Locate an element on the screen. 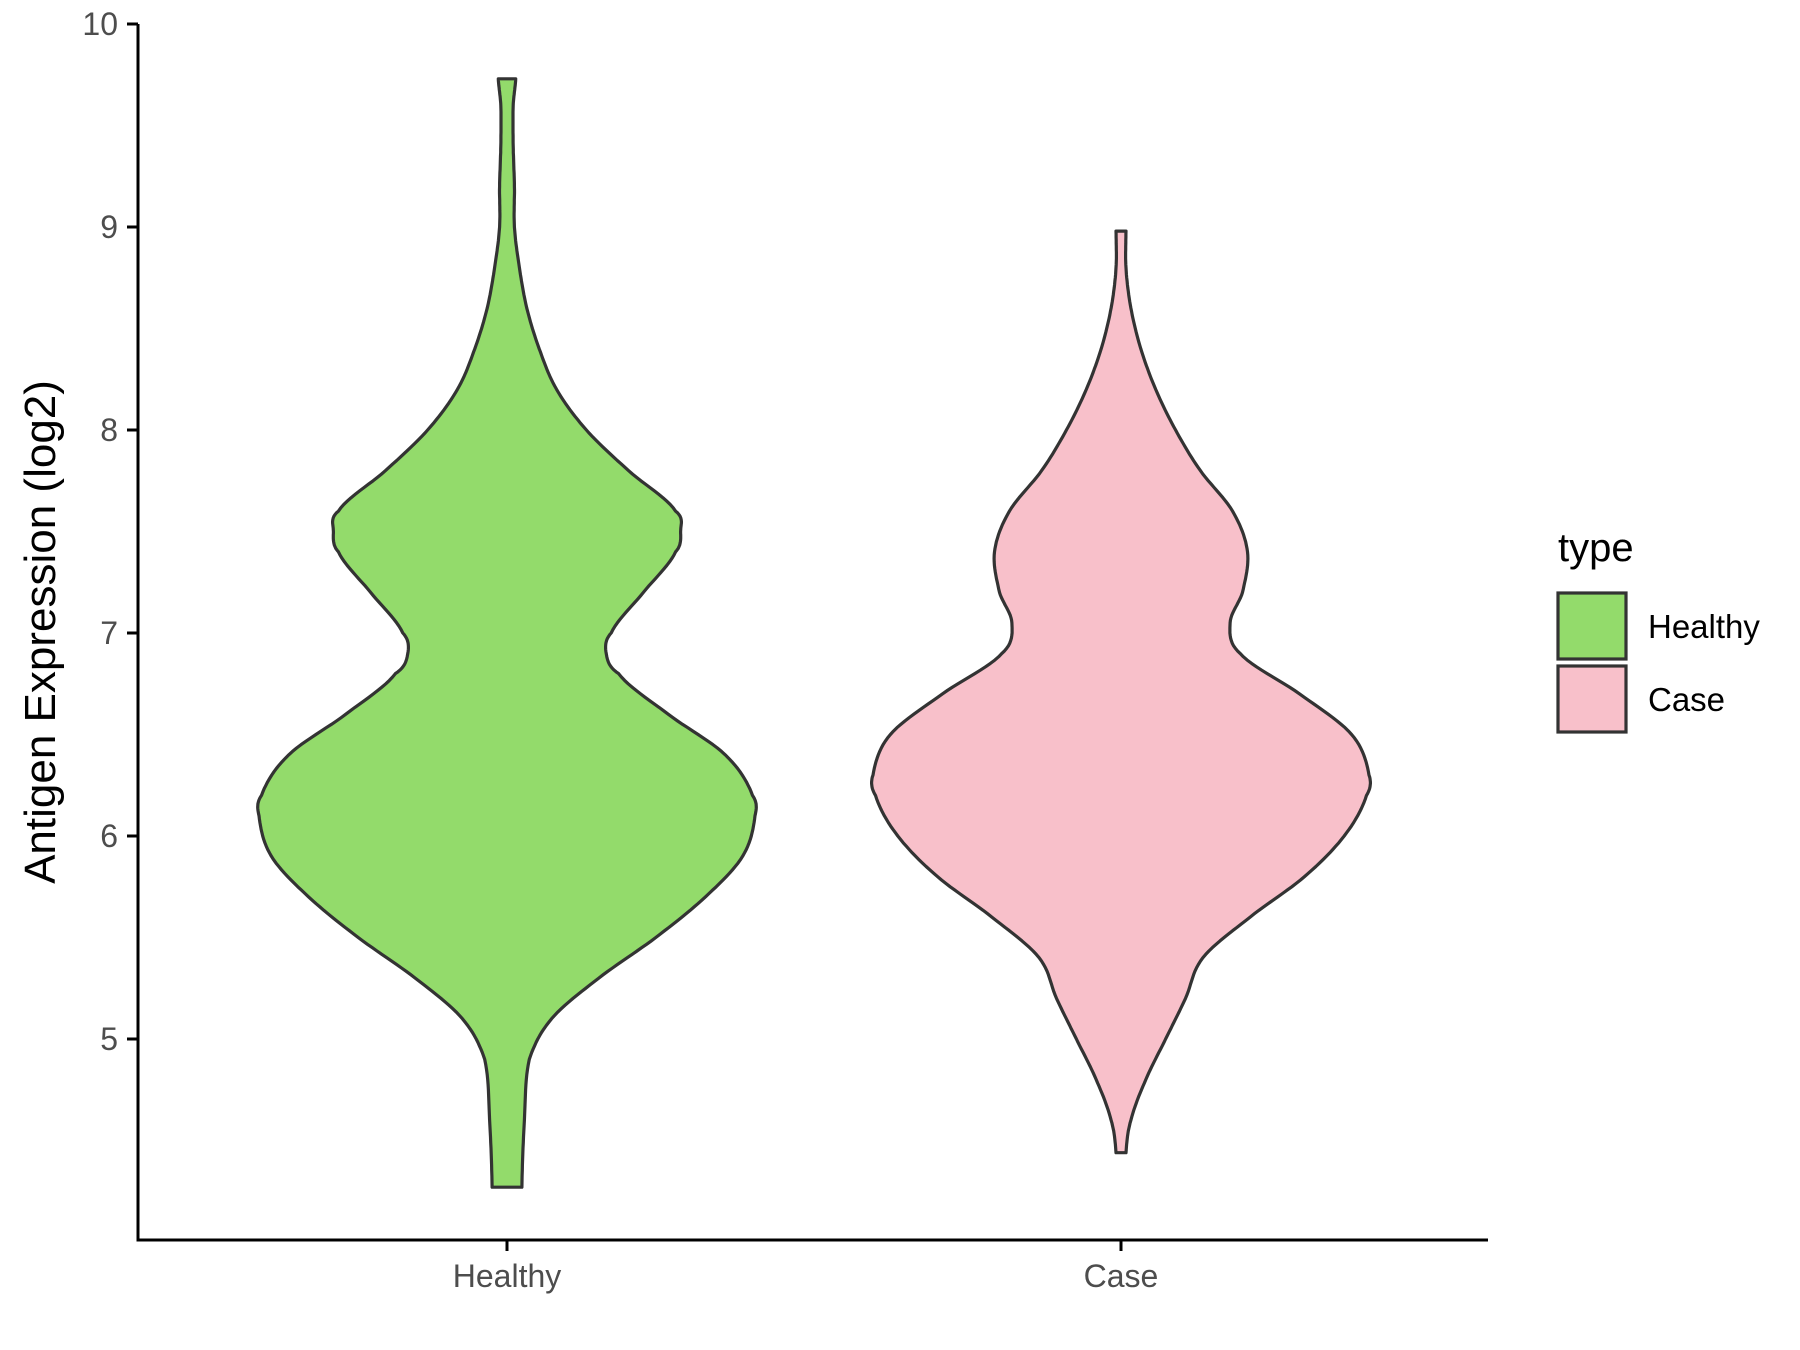 This screenshot has height=1350, width=1800. x-ticks: Healthy Case is located at coordinates (806, 1267).